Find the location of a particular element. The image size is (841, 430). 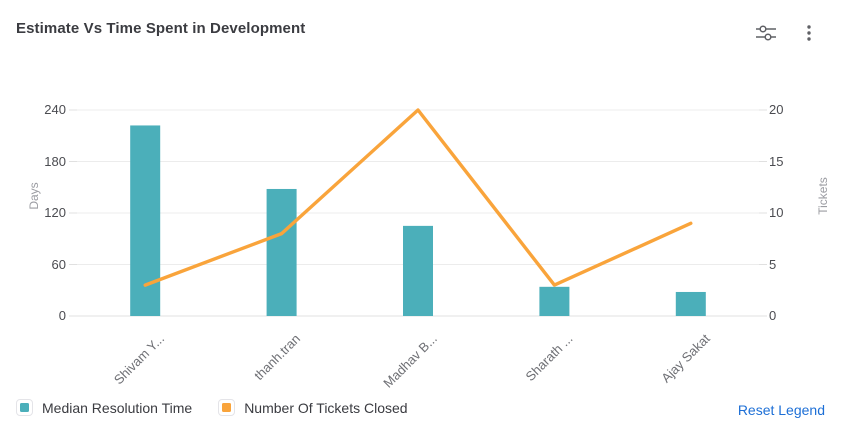

legend-swatch-line is located at coordinates (227, 407).